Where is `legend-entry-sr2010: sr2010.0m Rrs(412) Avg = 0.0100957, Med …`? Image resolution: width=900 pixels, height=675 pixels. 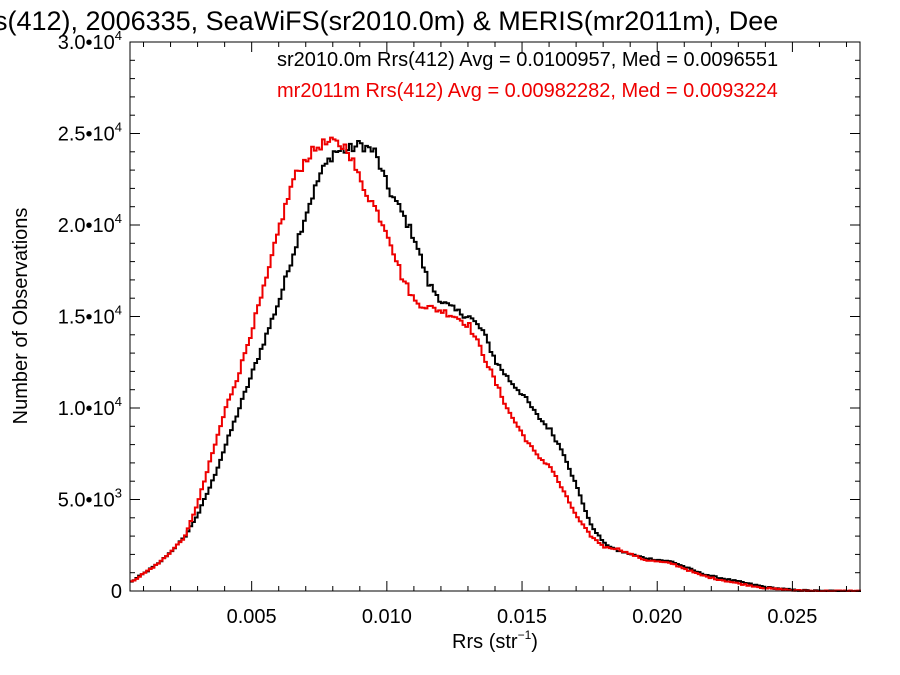 legend-entry-sr2010: sr2010.0m Rrs(412) Avg = 0.0100957, Med … is located at coordinates (527, 60).